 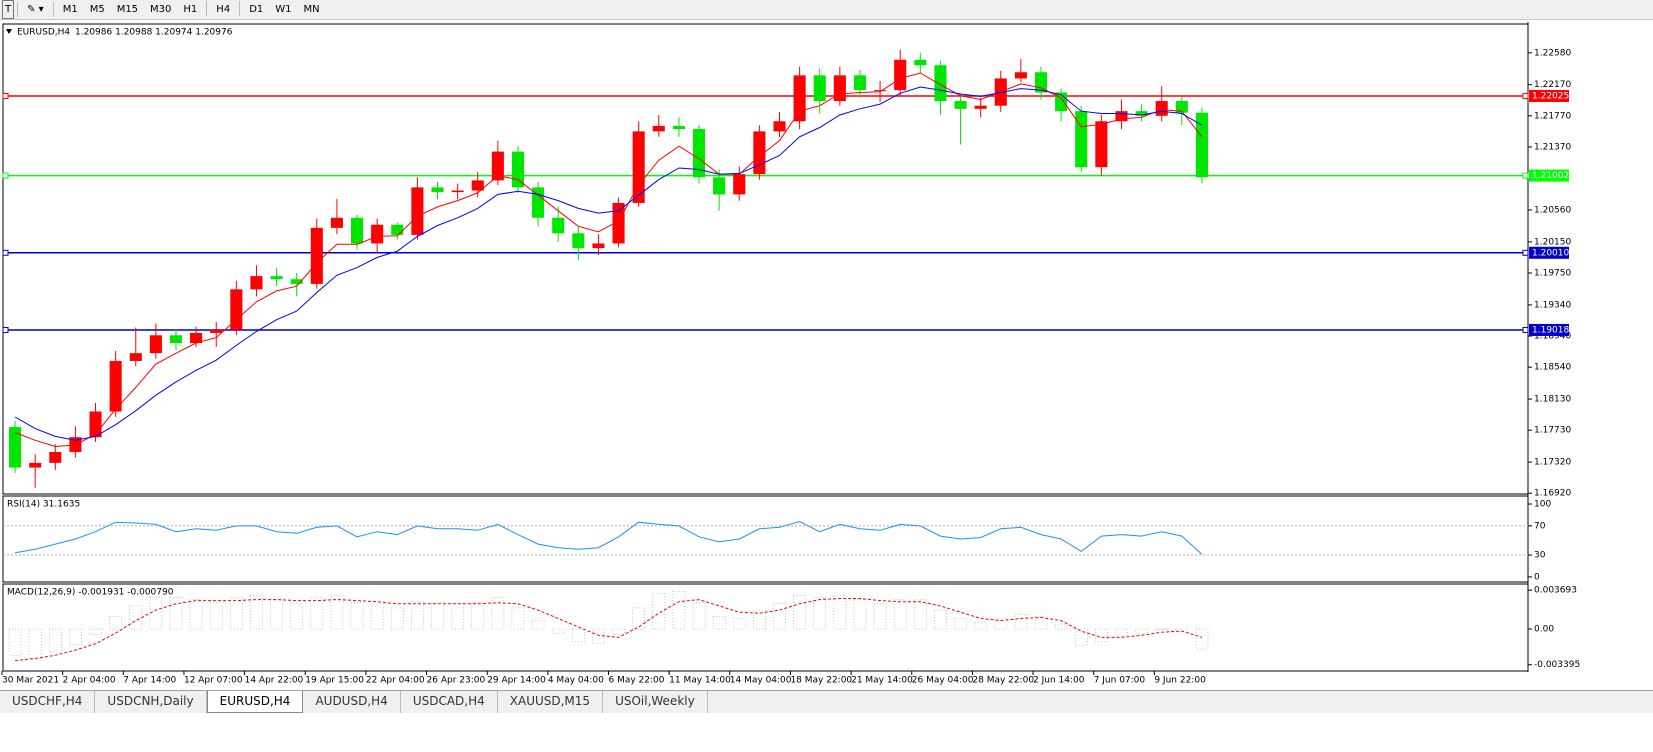 I want to click on time-label: 28 May 22:00, so click(x=1003, y=681).